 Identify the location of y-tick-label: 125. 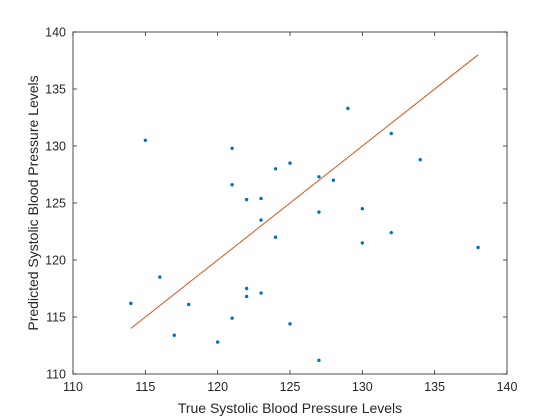
(55, 204).